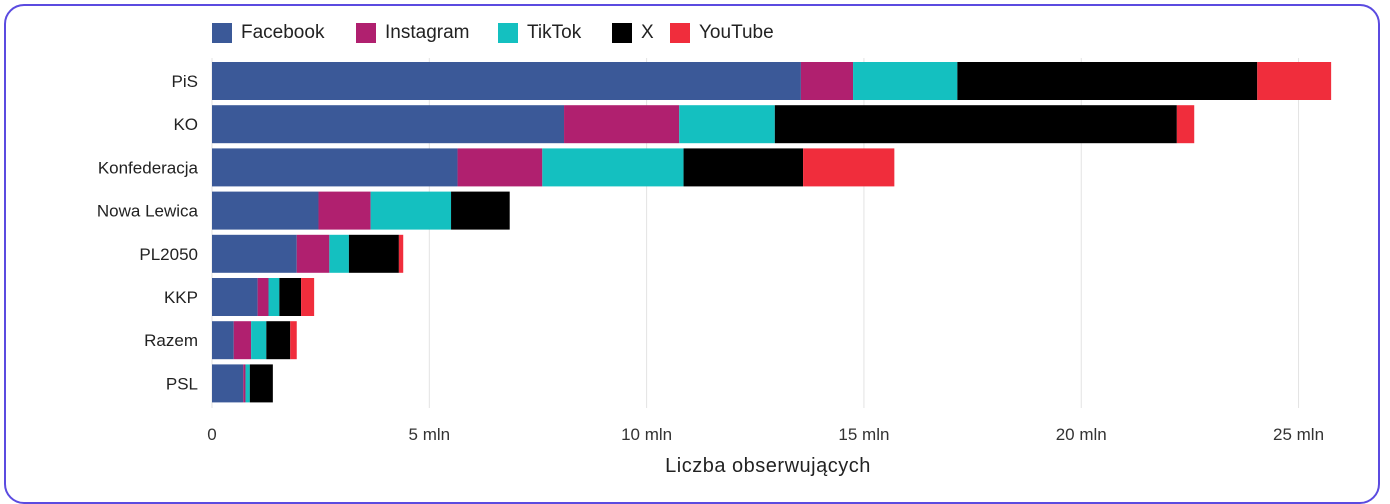 This screenshot has width=1390, height=504. What do you see at coordinates (1081, 434) in the screenshot?
I see `x-tick-label: 20 mln` at bounding box center [1081, 434].